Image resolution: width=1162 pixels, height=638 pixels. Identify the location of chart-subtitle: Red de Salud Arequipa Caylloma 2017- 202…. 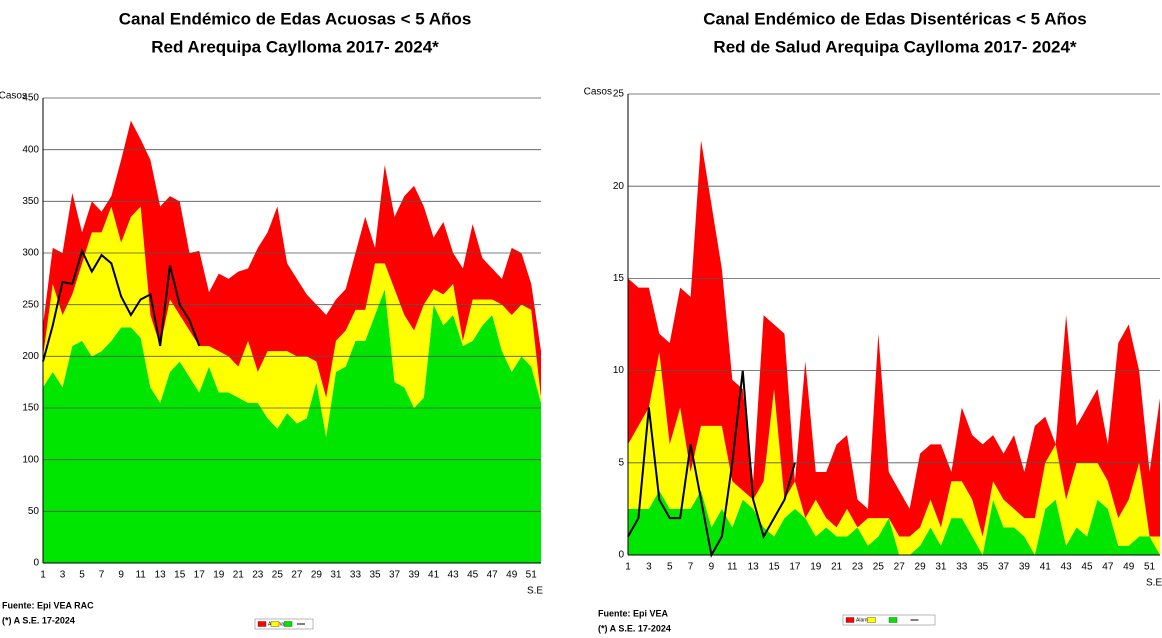
(895, 46).